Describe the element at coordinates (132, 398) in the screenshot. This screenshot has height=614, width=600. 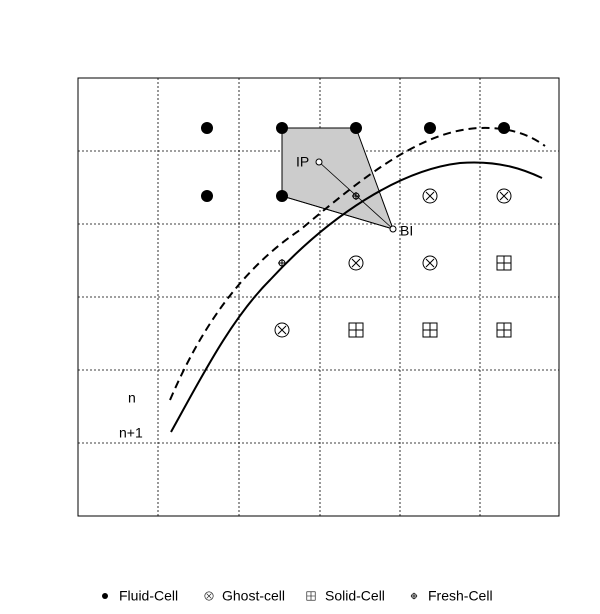
I see `n-label: n` at that location.